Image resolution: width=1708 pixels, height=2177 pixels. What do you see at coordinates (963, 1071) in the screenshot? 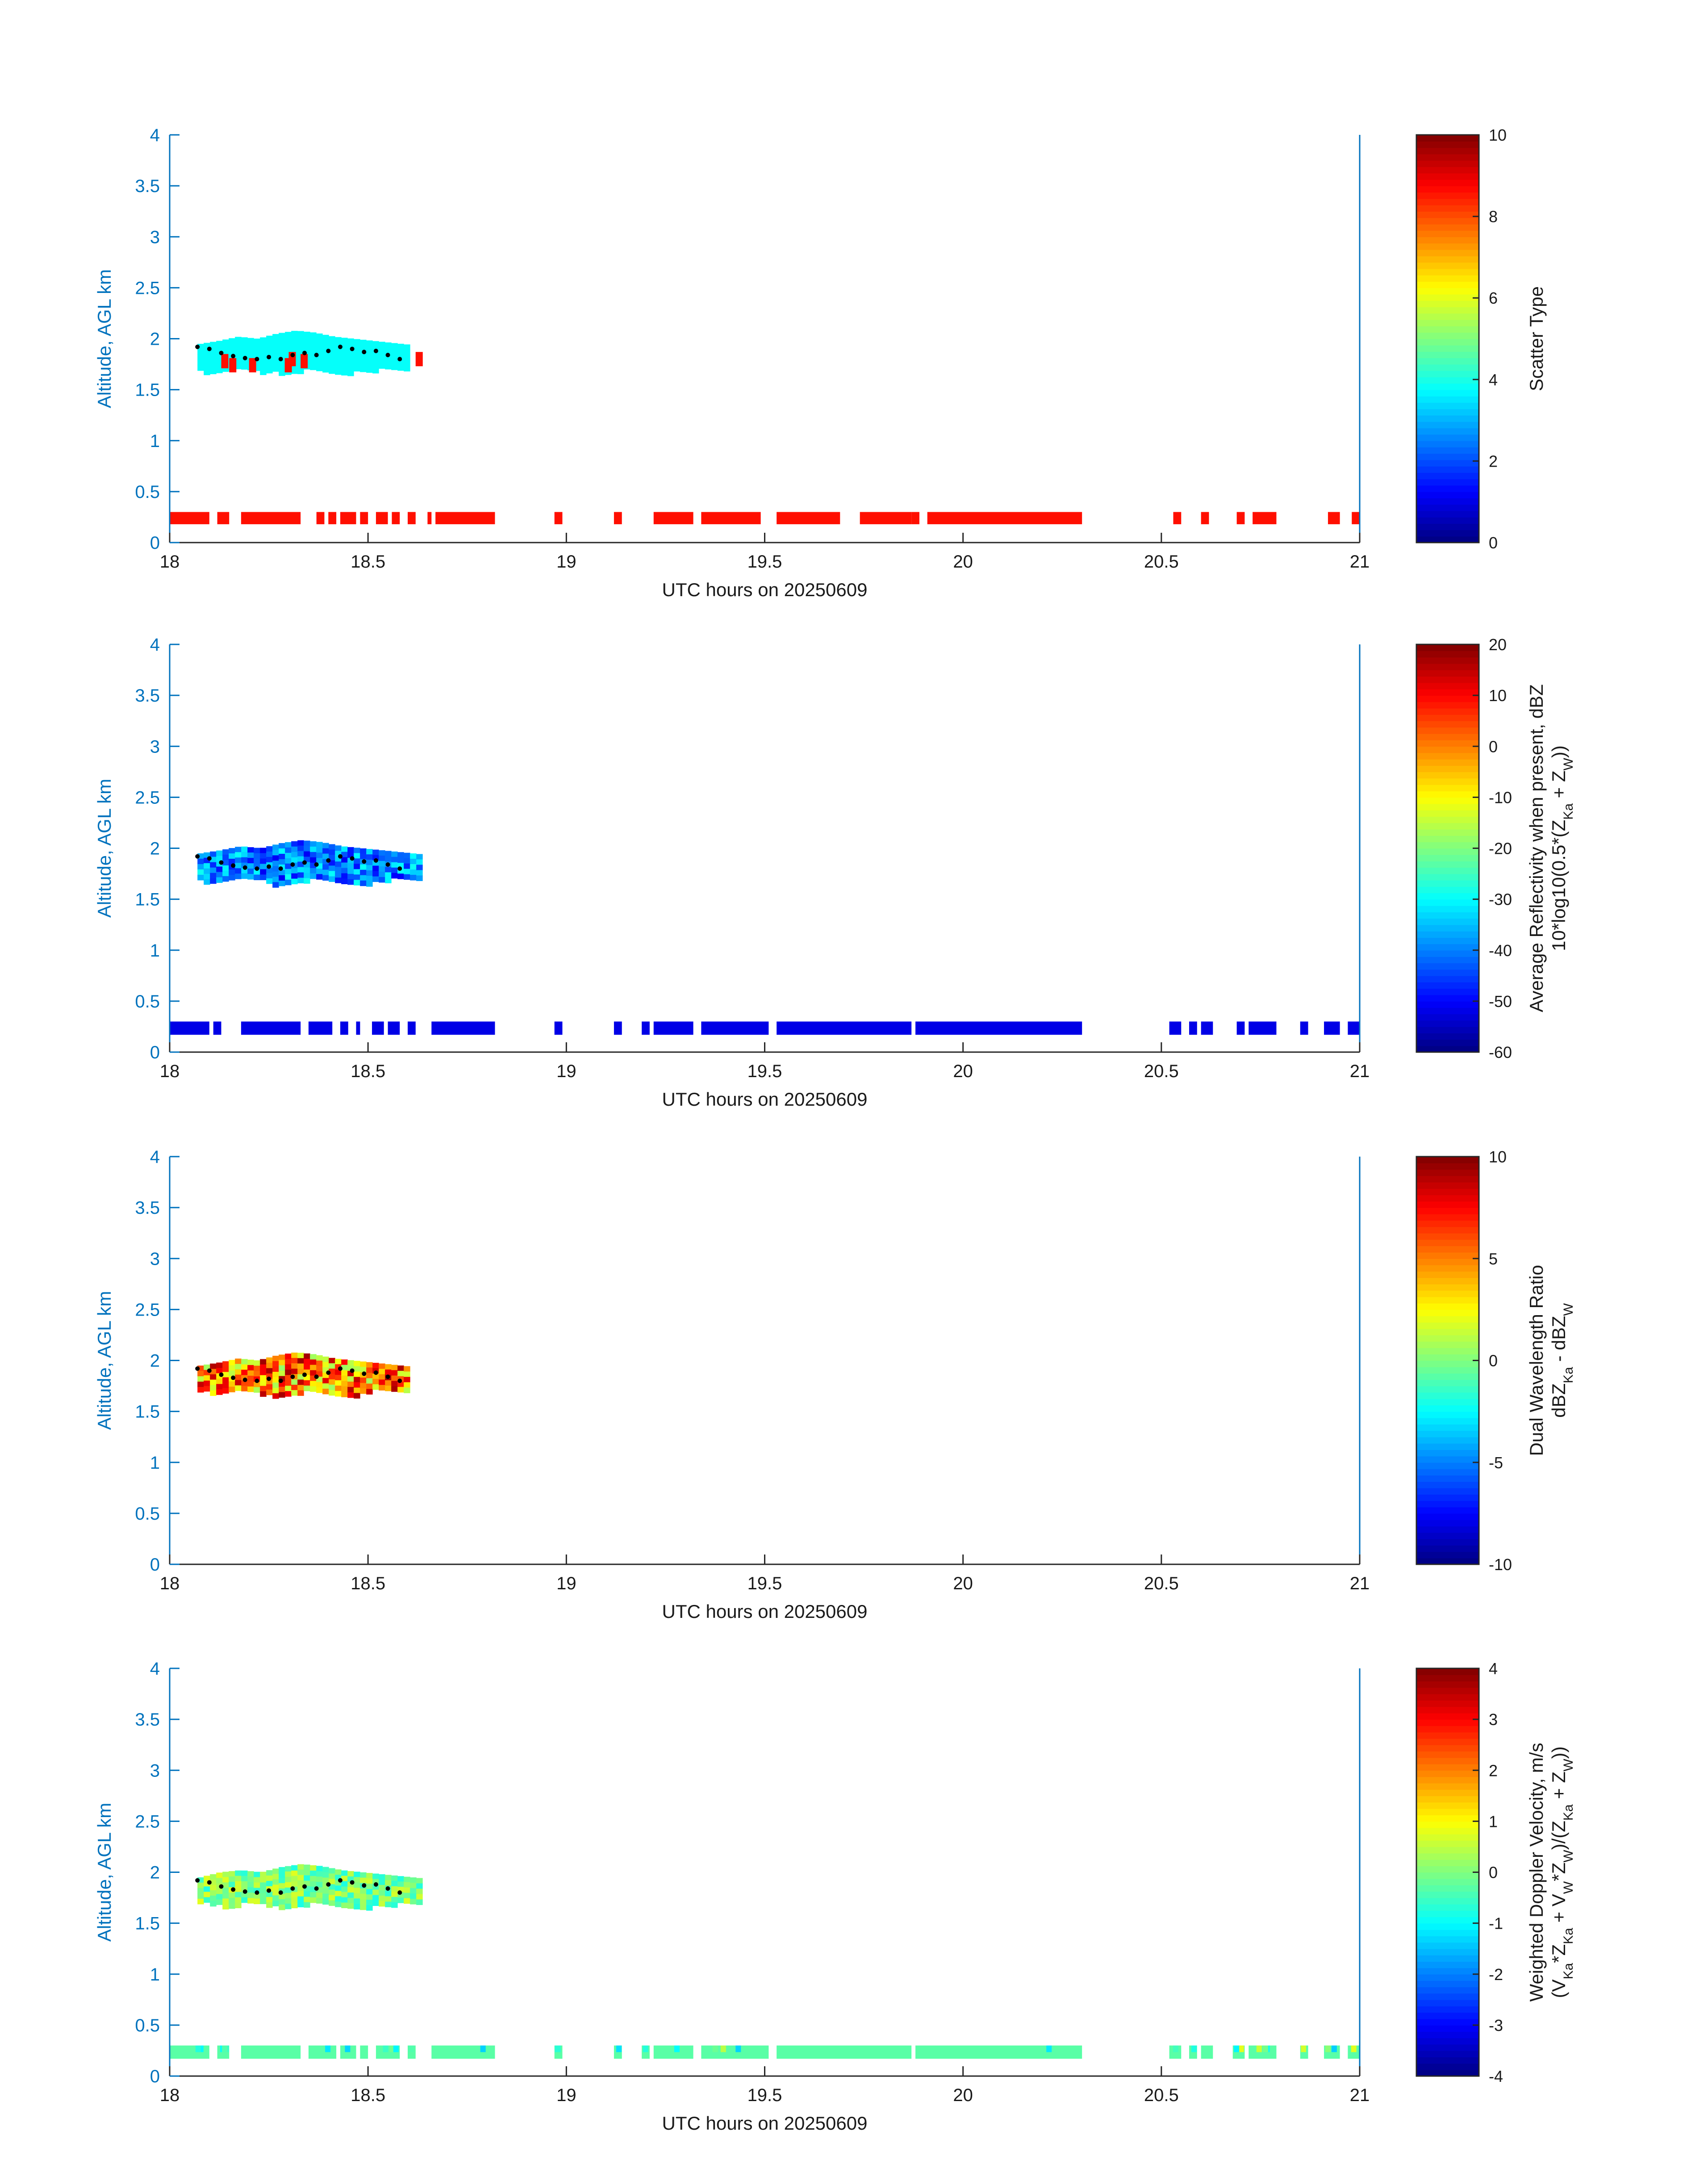
I see `x-tick-label: 20` at bounding box center [963, 1071].